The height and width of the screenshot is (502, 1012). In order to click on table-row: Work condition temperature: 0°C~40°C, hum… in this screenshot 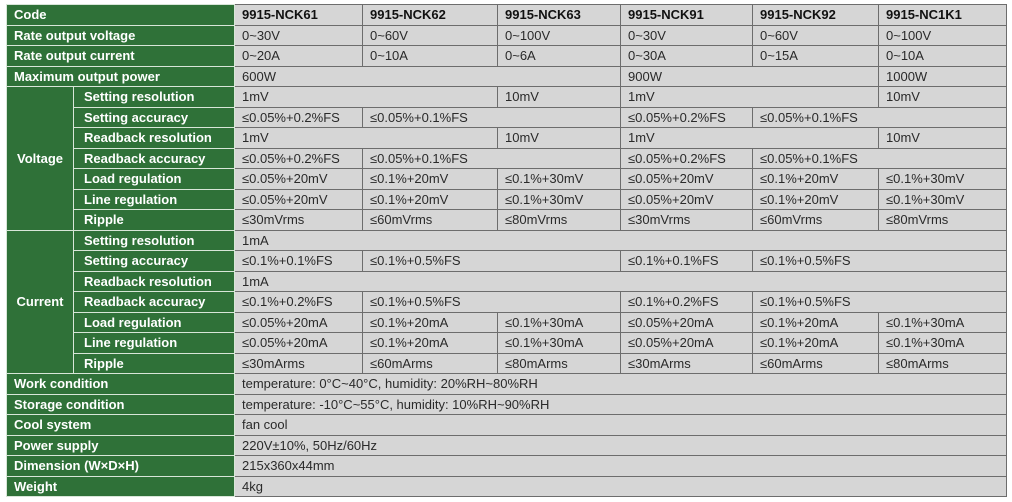, I will do `click(506, 384)`.